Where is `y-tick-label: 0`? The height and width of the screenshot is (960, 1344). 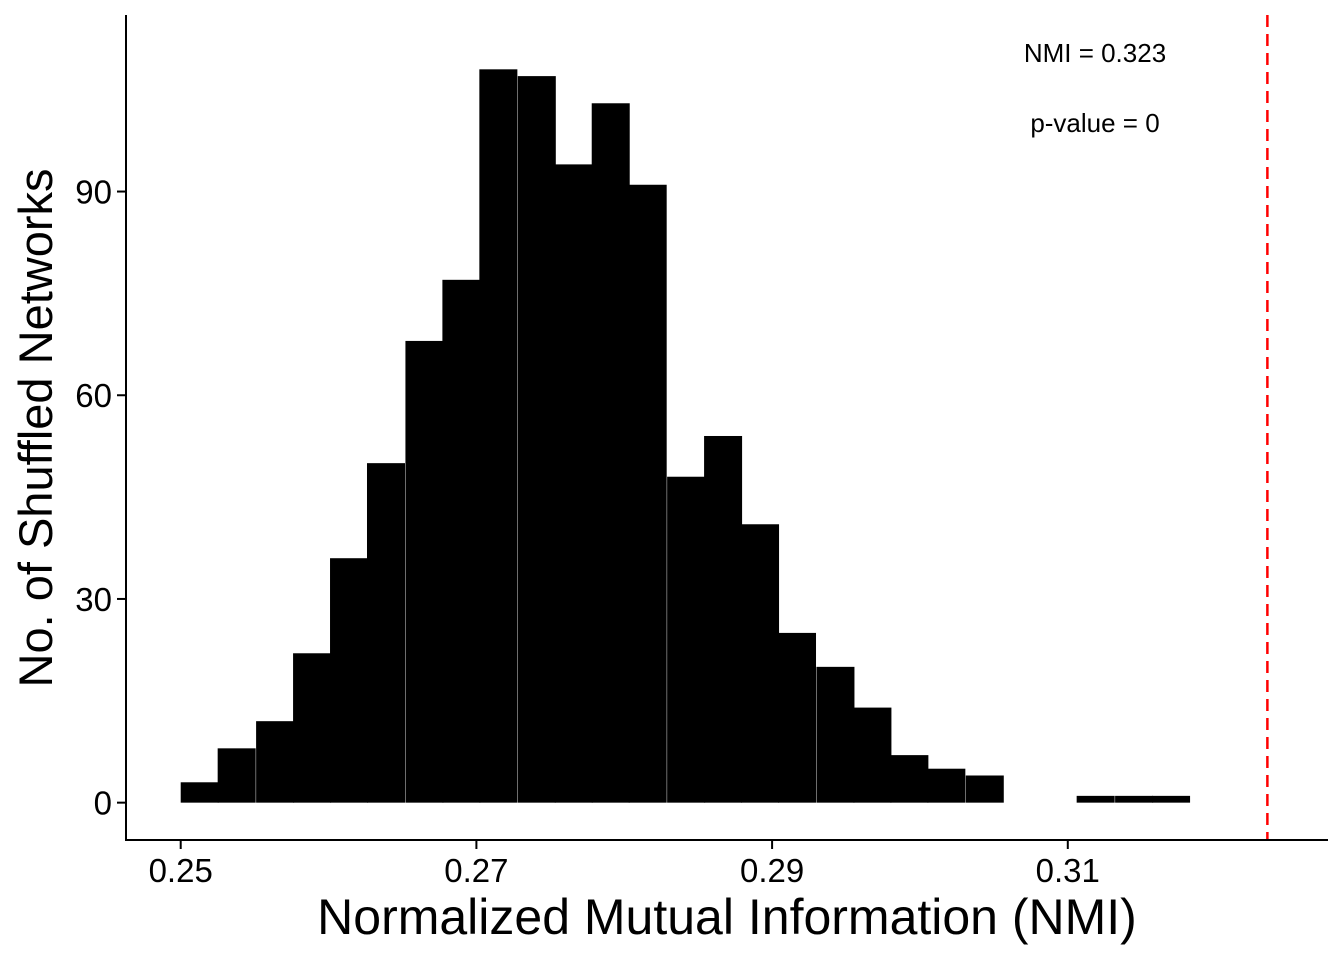 y-tick-label: 0 is located at coordinates (103, 803).